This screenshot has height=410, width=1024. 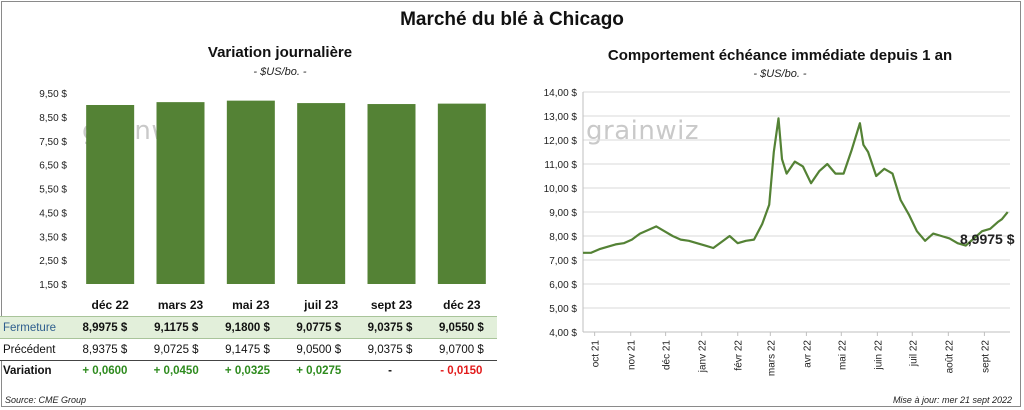 I want to click on table-cell: 9,1475 $, so click(x=247, y=349).